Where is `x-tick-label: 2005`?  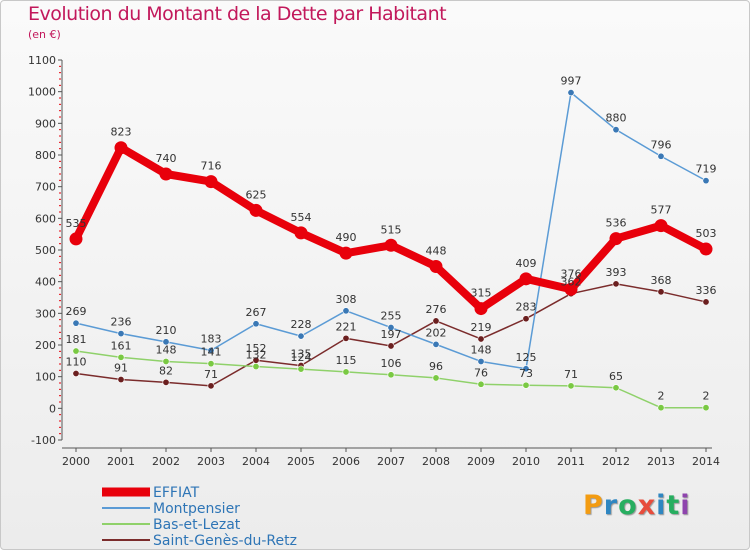 x-tick-label: 2005 is located at coordinates (301, 461).